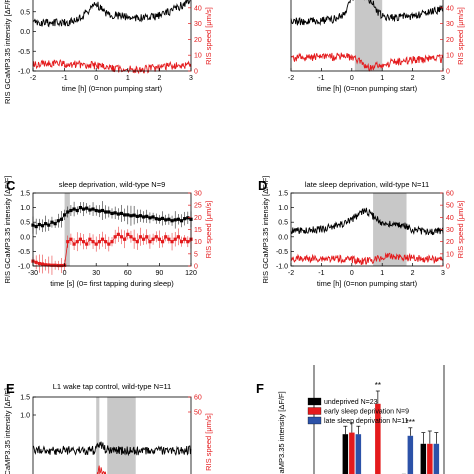  Describe the element at coordinates (378, 385) in the screenshot. I see `significance-mark: **` at that location.